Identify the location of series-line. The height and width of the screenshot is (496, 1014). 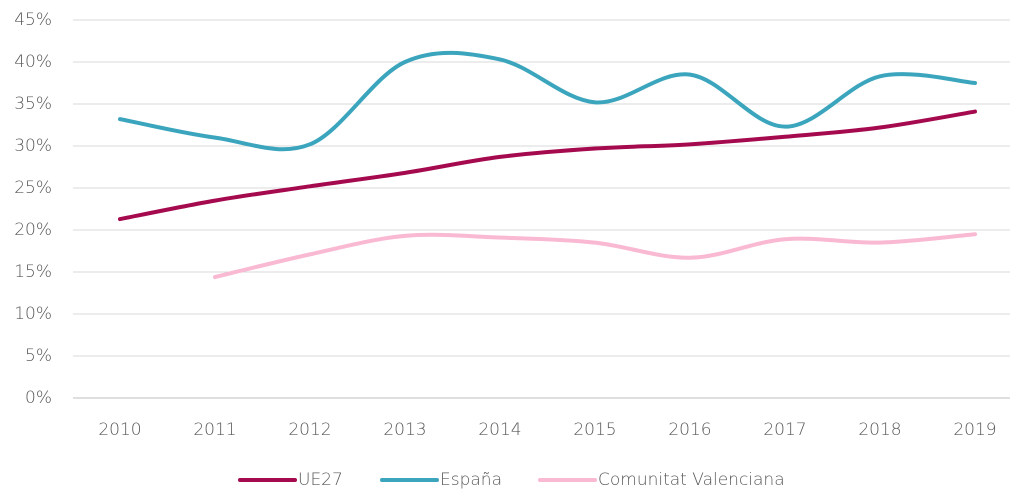
(595, 256).